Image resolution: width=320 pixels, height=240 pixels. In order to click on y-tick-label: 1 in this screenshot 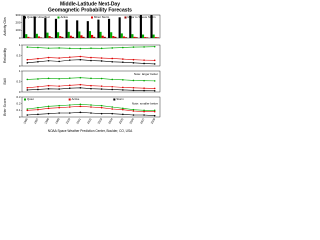, I will do `click(20, 71)`.